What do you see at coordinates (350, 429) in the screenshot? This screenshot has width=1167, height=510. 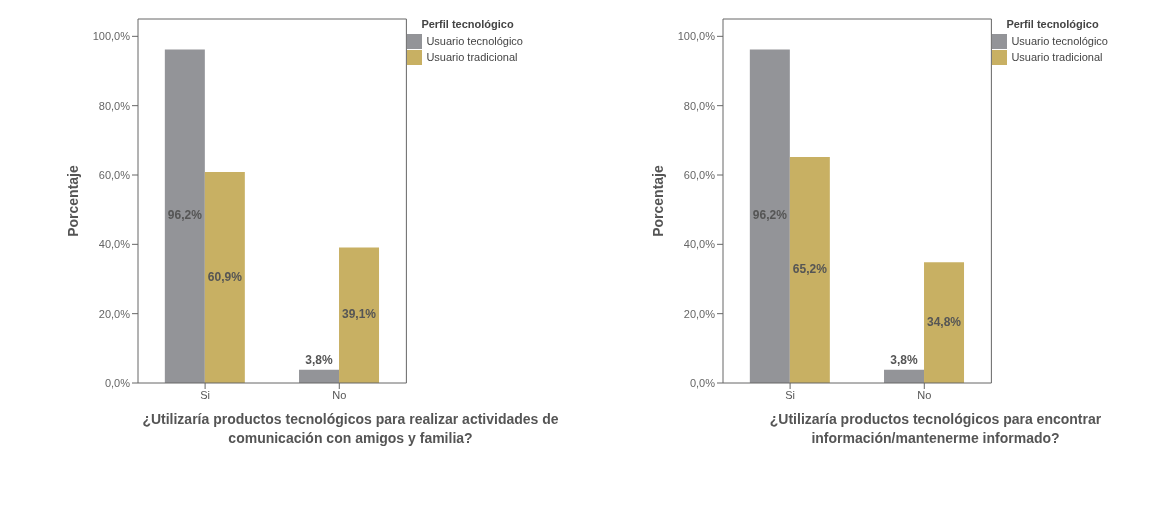 I see `x-axis-title: ¿Utilizaría productos tecnológicos para realizar actividades de comunicación con amigos y familia?` at bounding box center [350, 429].